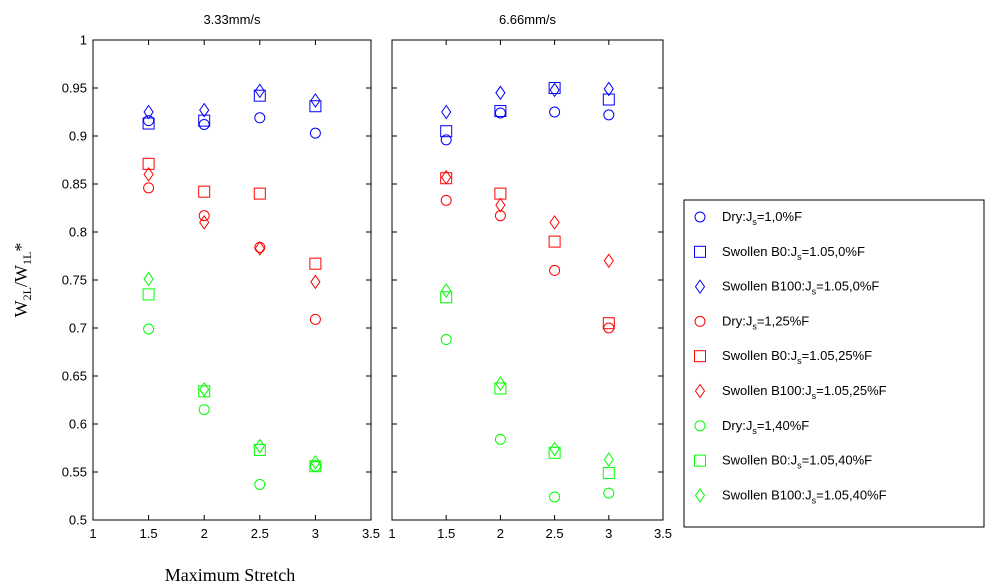 This screenshot has width=994, height=586. I want to click on x-tick-label: 1.5, so click(446, 533).